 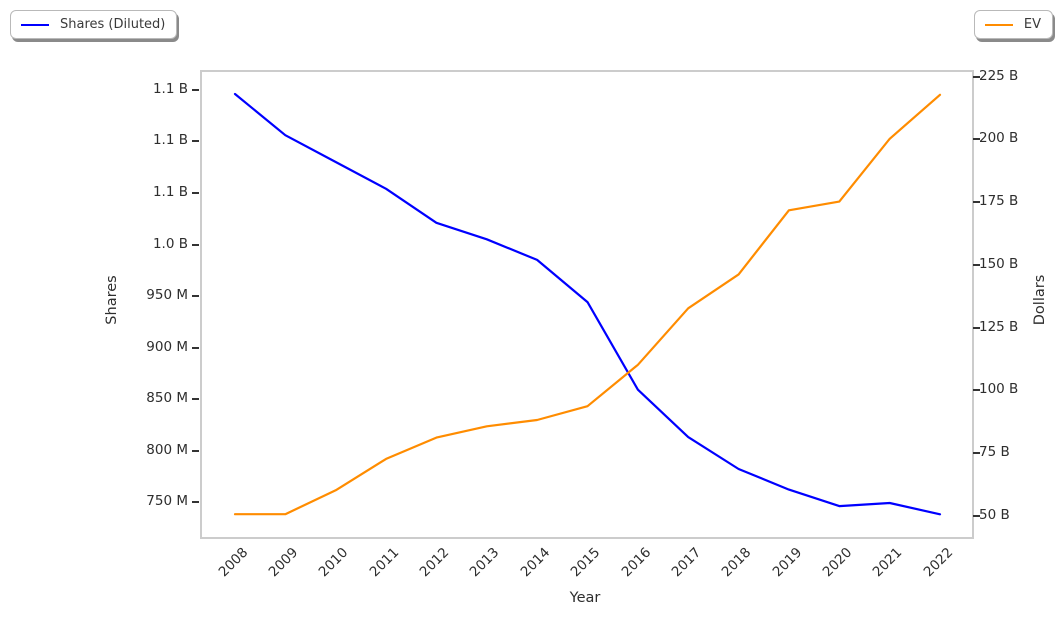 I want to click on x-tick-label: 2008, so click(x=233, y=562).